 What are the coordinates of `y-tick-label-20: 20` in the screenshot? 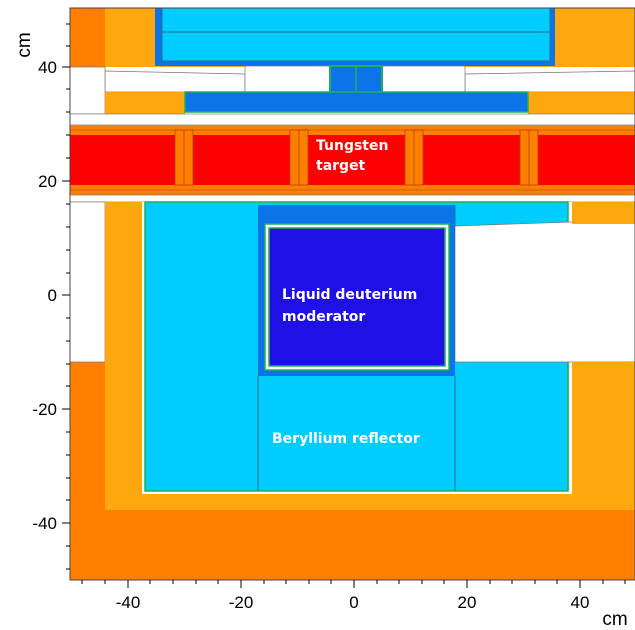 It's located at (47, 181).